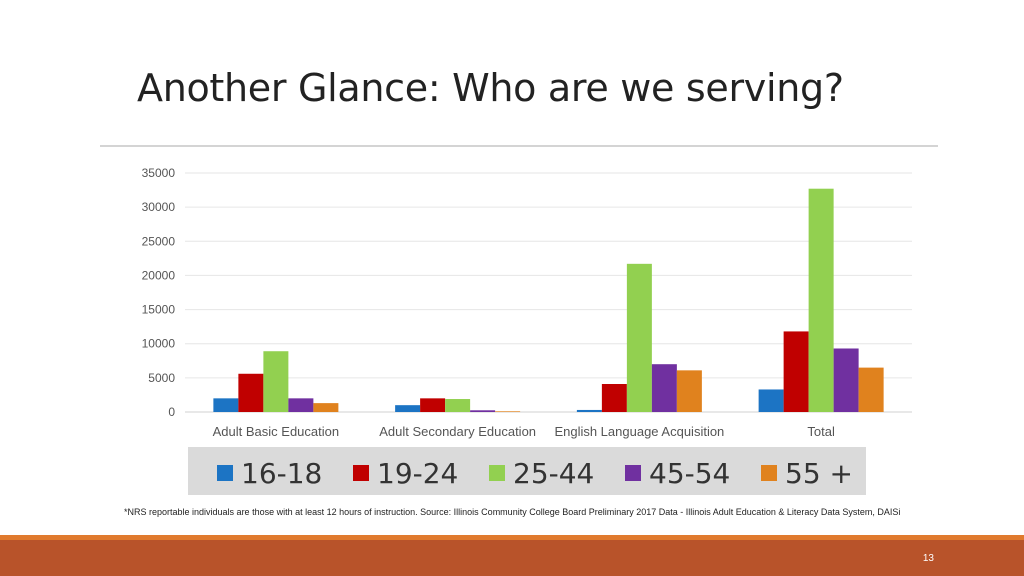 The width and height of the screenshot is (1024, 576). What do you see at coordinates (159, 173) in the screenshot?
I see `y-tick-label: 35000` at bounding box center [159, 173].